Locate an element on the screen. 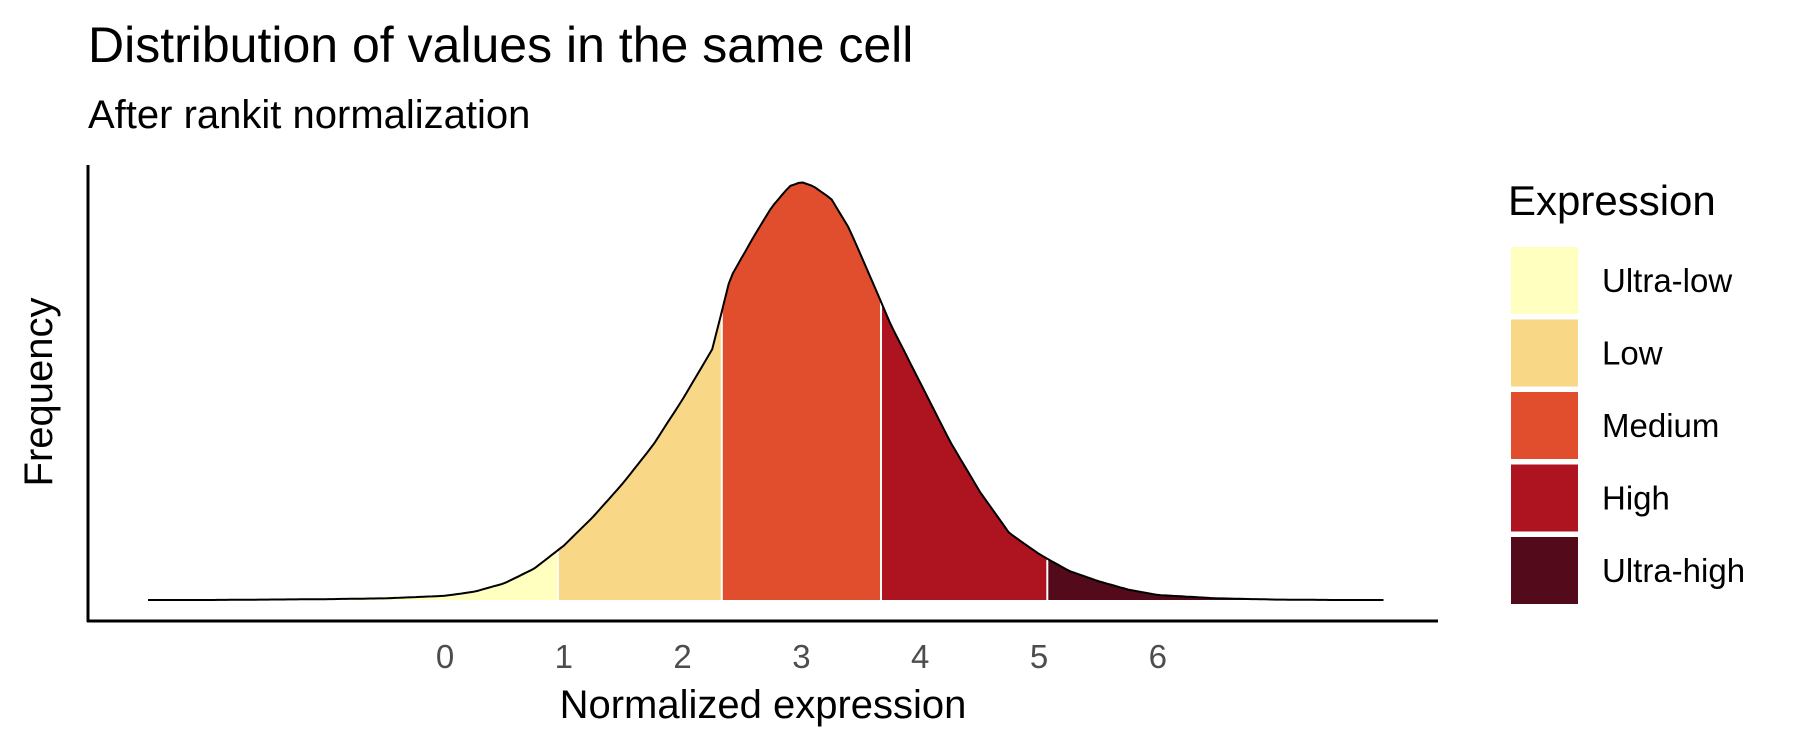  legend-swatch-ultra-low is located at coordinates (1544, 280).